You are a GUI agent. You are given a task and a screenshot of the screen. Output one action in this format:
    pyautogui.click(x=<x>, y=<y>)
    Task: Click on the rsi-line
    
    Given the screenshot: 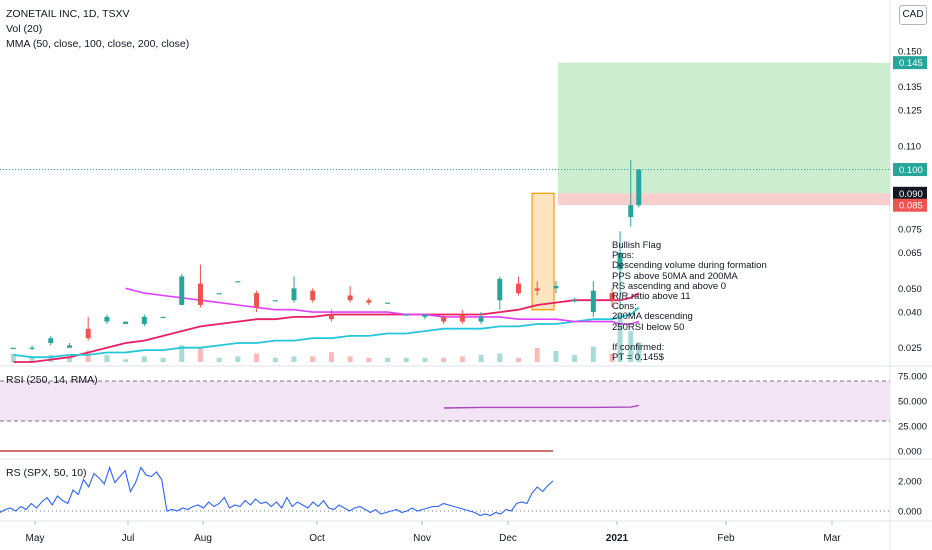 What is the action you would take?
    pyautogui.click(x=541, y=406)
    